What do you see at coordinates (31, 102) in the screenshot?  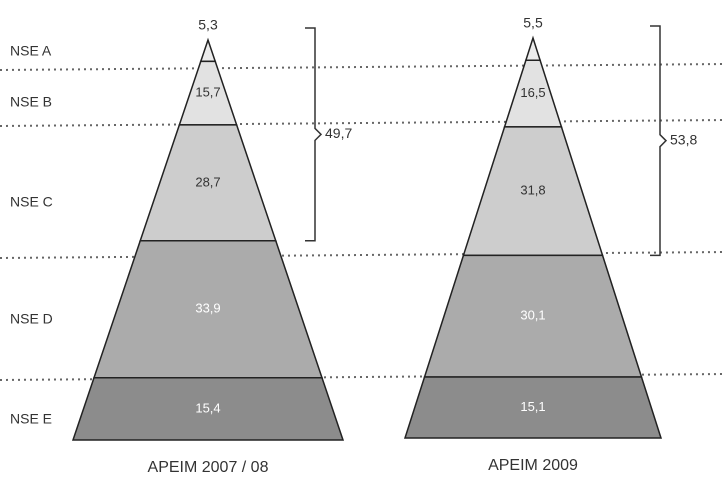 I see `category-label: NSE B` at bounding box center [31, 102].